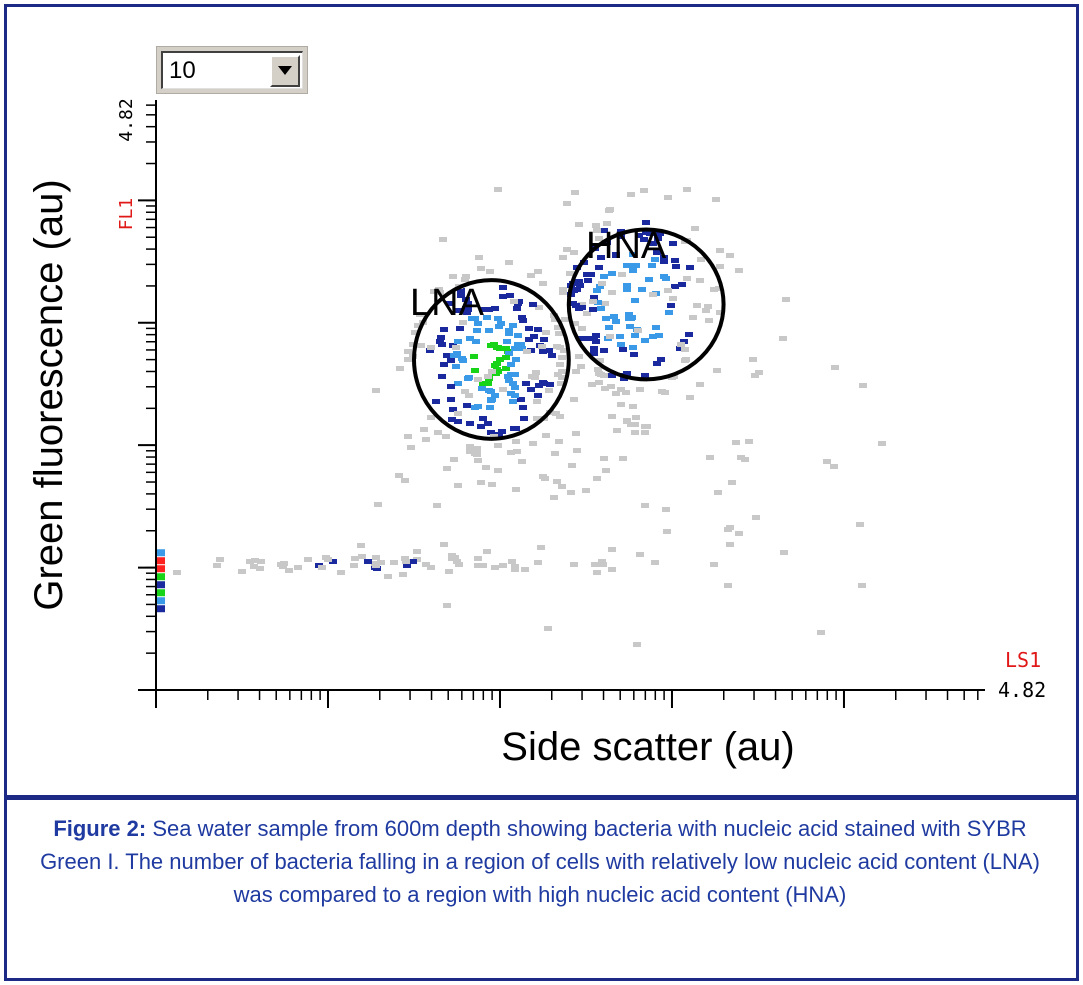  I want to click on figure-divider, so click(541, 797).